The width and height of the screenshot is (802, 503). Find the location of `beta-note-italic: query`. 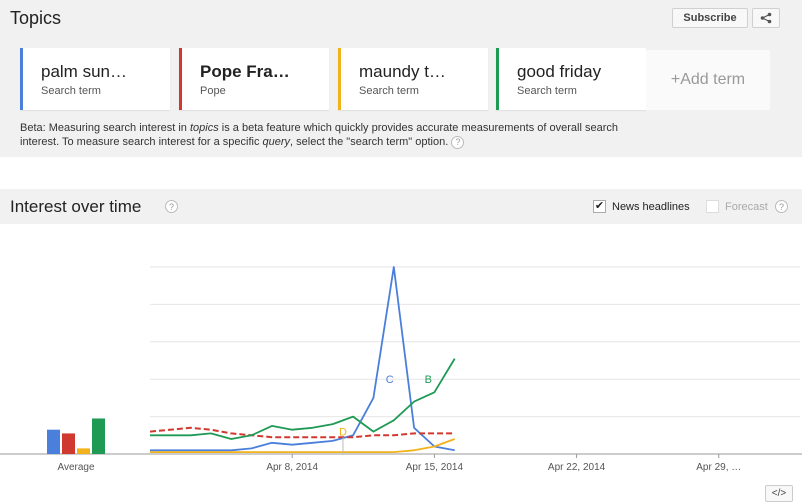

beta-note-italic: query is located at coordinates (276, 142).